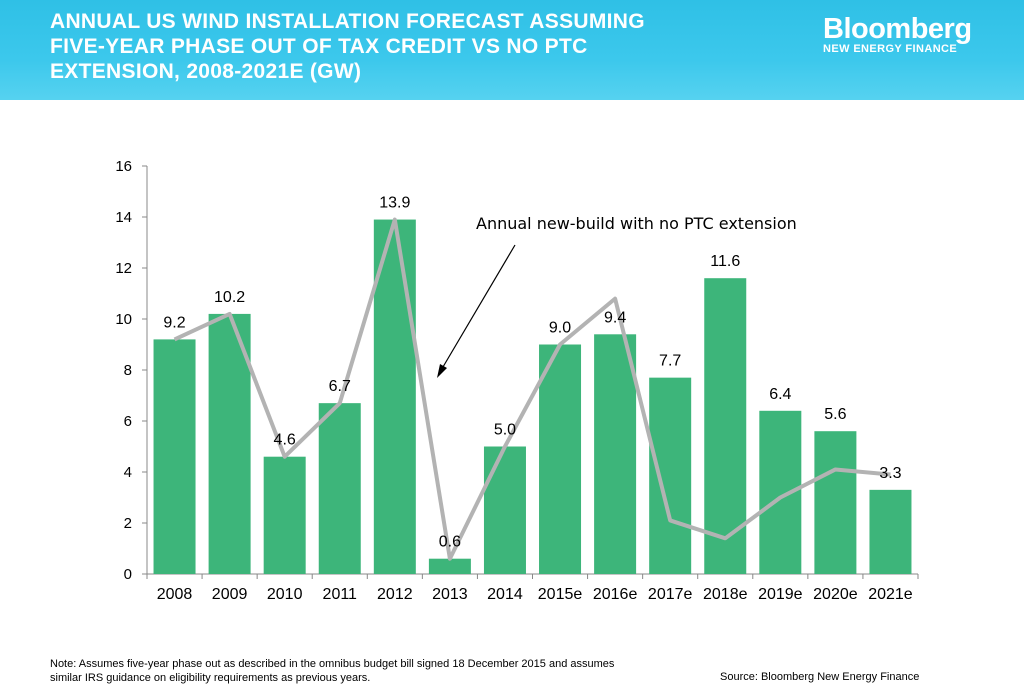  What do you see at coordinates (615, 454) in the screenshot?
I see `bar-2016e` at bounding box center [615, 454].